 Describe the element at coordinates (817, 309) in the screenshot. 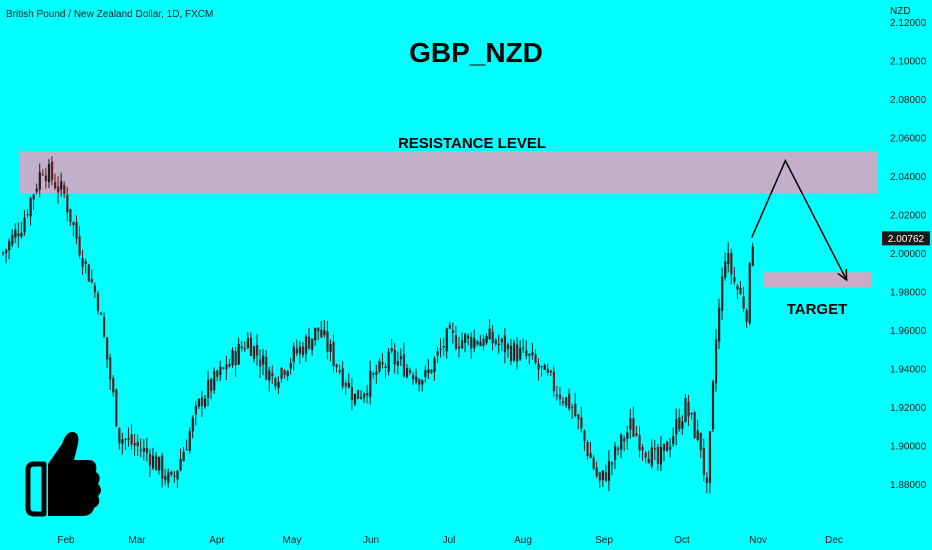

I see `target-label: TARGET` at that location.